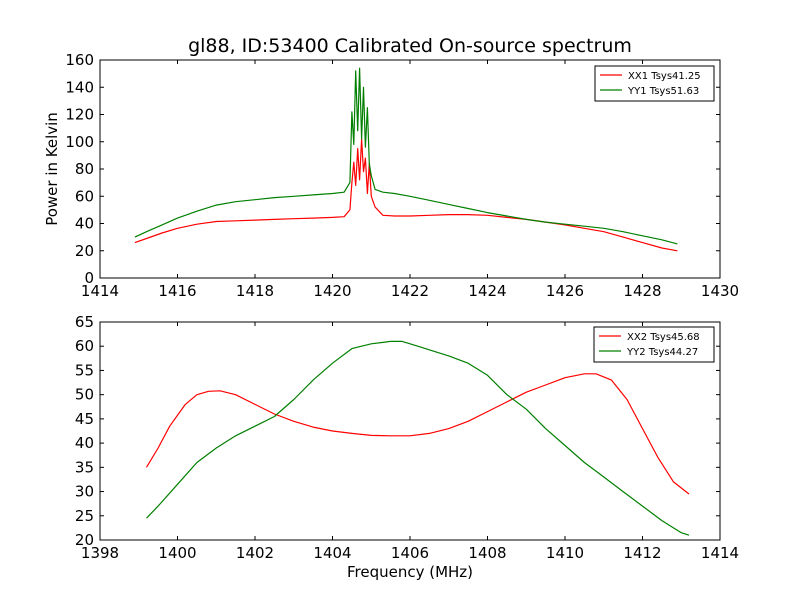 This screenshot has height=600, width=800. I want to click on bottom-chart-legend-label-2: YY2 Tsys44.27, so click(662, 352).